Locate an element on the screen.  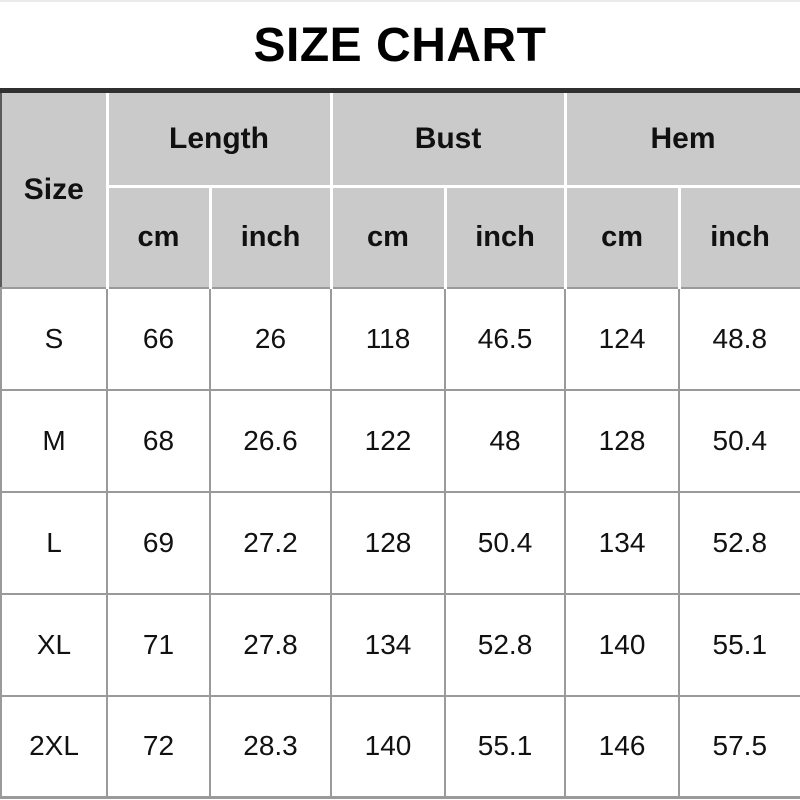
table-row-l: L 69 27.2 128 50.4 134 52.8 is located at coordinates (400, 542).